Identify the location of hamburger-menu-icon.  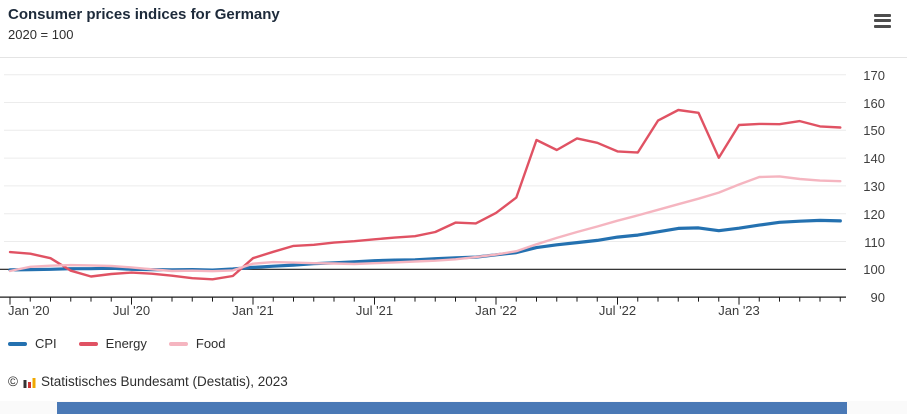
(882, 20).